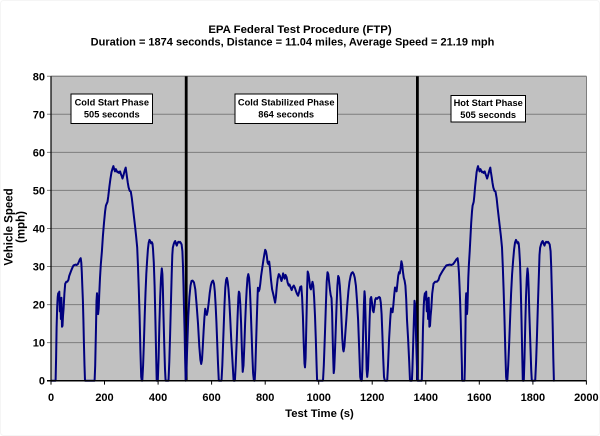 The image size is (600, 436). What do you see at coordinates (586, 398) in the screenshot?
I see `svg-text: 2000` at bounding box center [586, 398].